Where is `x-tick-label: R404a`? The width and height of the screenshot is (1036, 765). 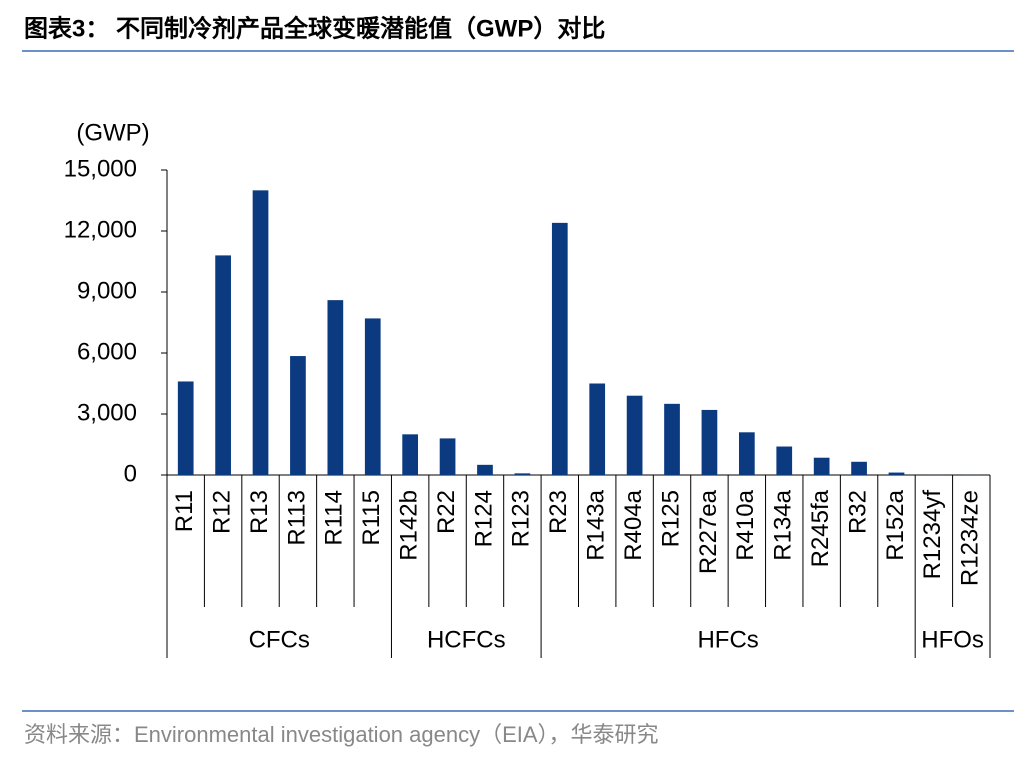
x-tick-label: R404a is located at coordinates (633, 524).